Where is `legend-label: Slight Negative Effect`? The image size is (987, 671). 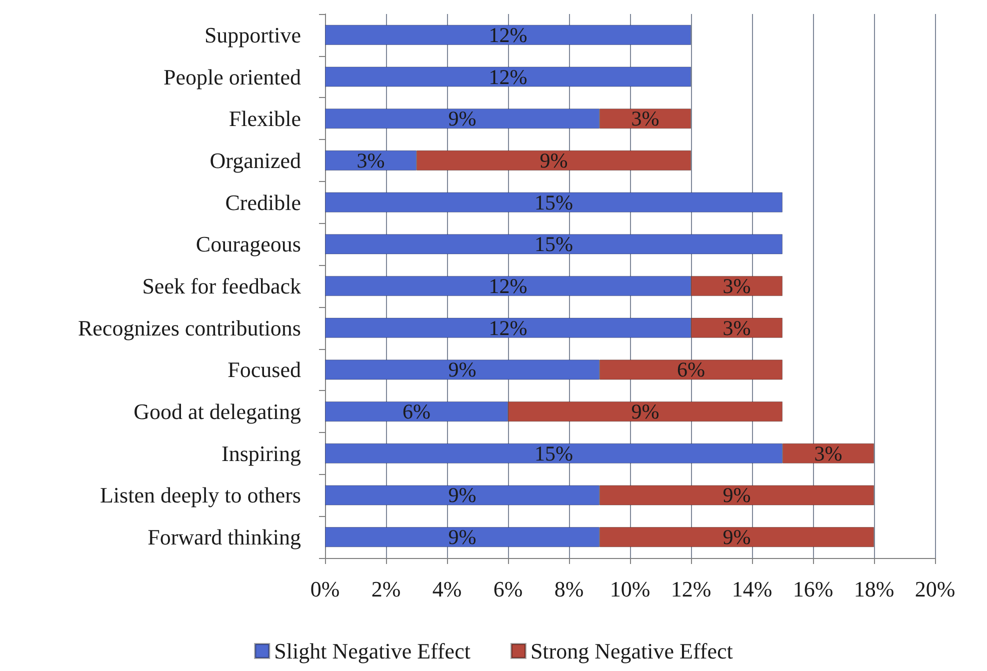
legend-label: Slight Negative Effect is located at coordinates (372, 651).